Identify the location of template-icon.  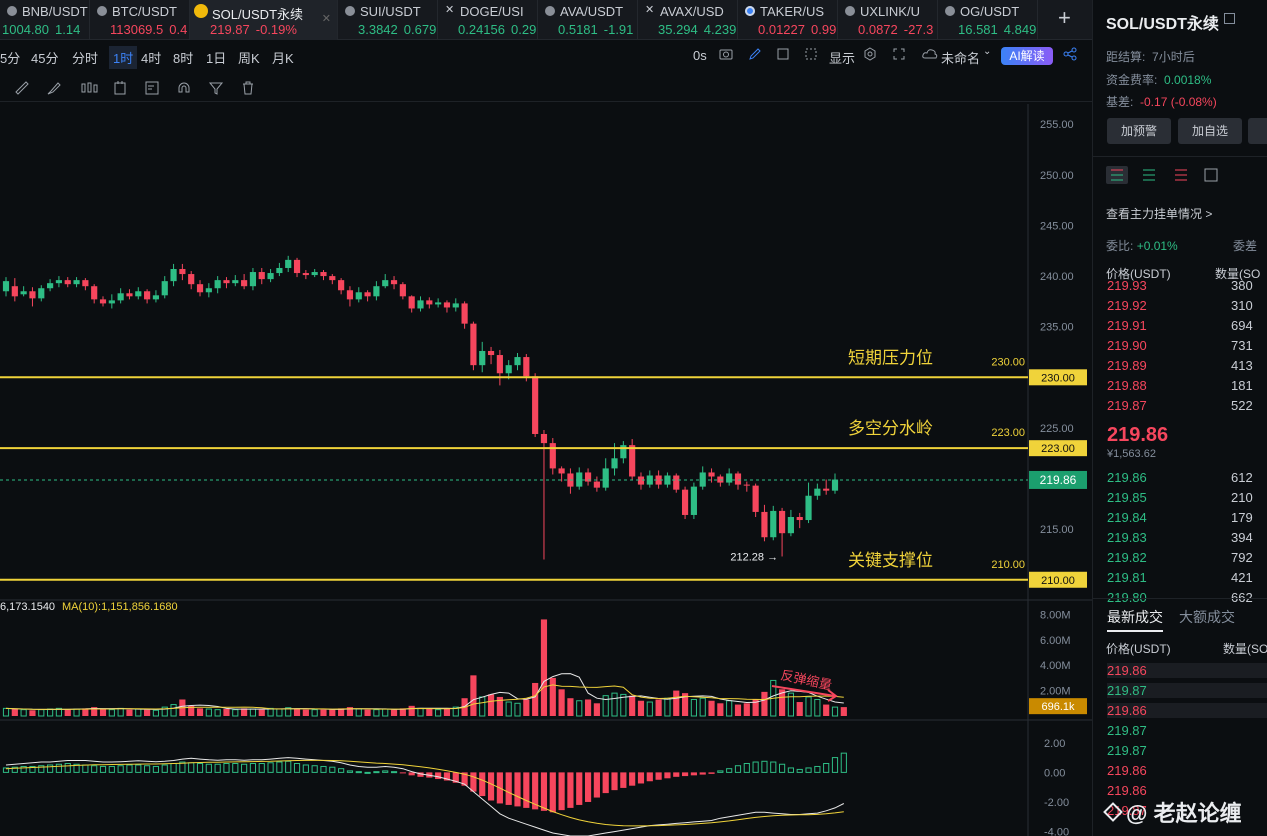
(152, 88).